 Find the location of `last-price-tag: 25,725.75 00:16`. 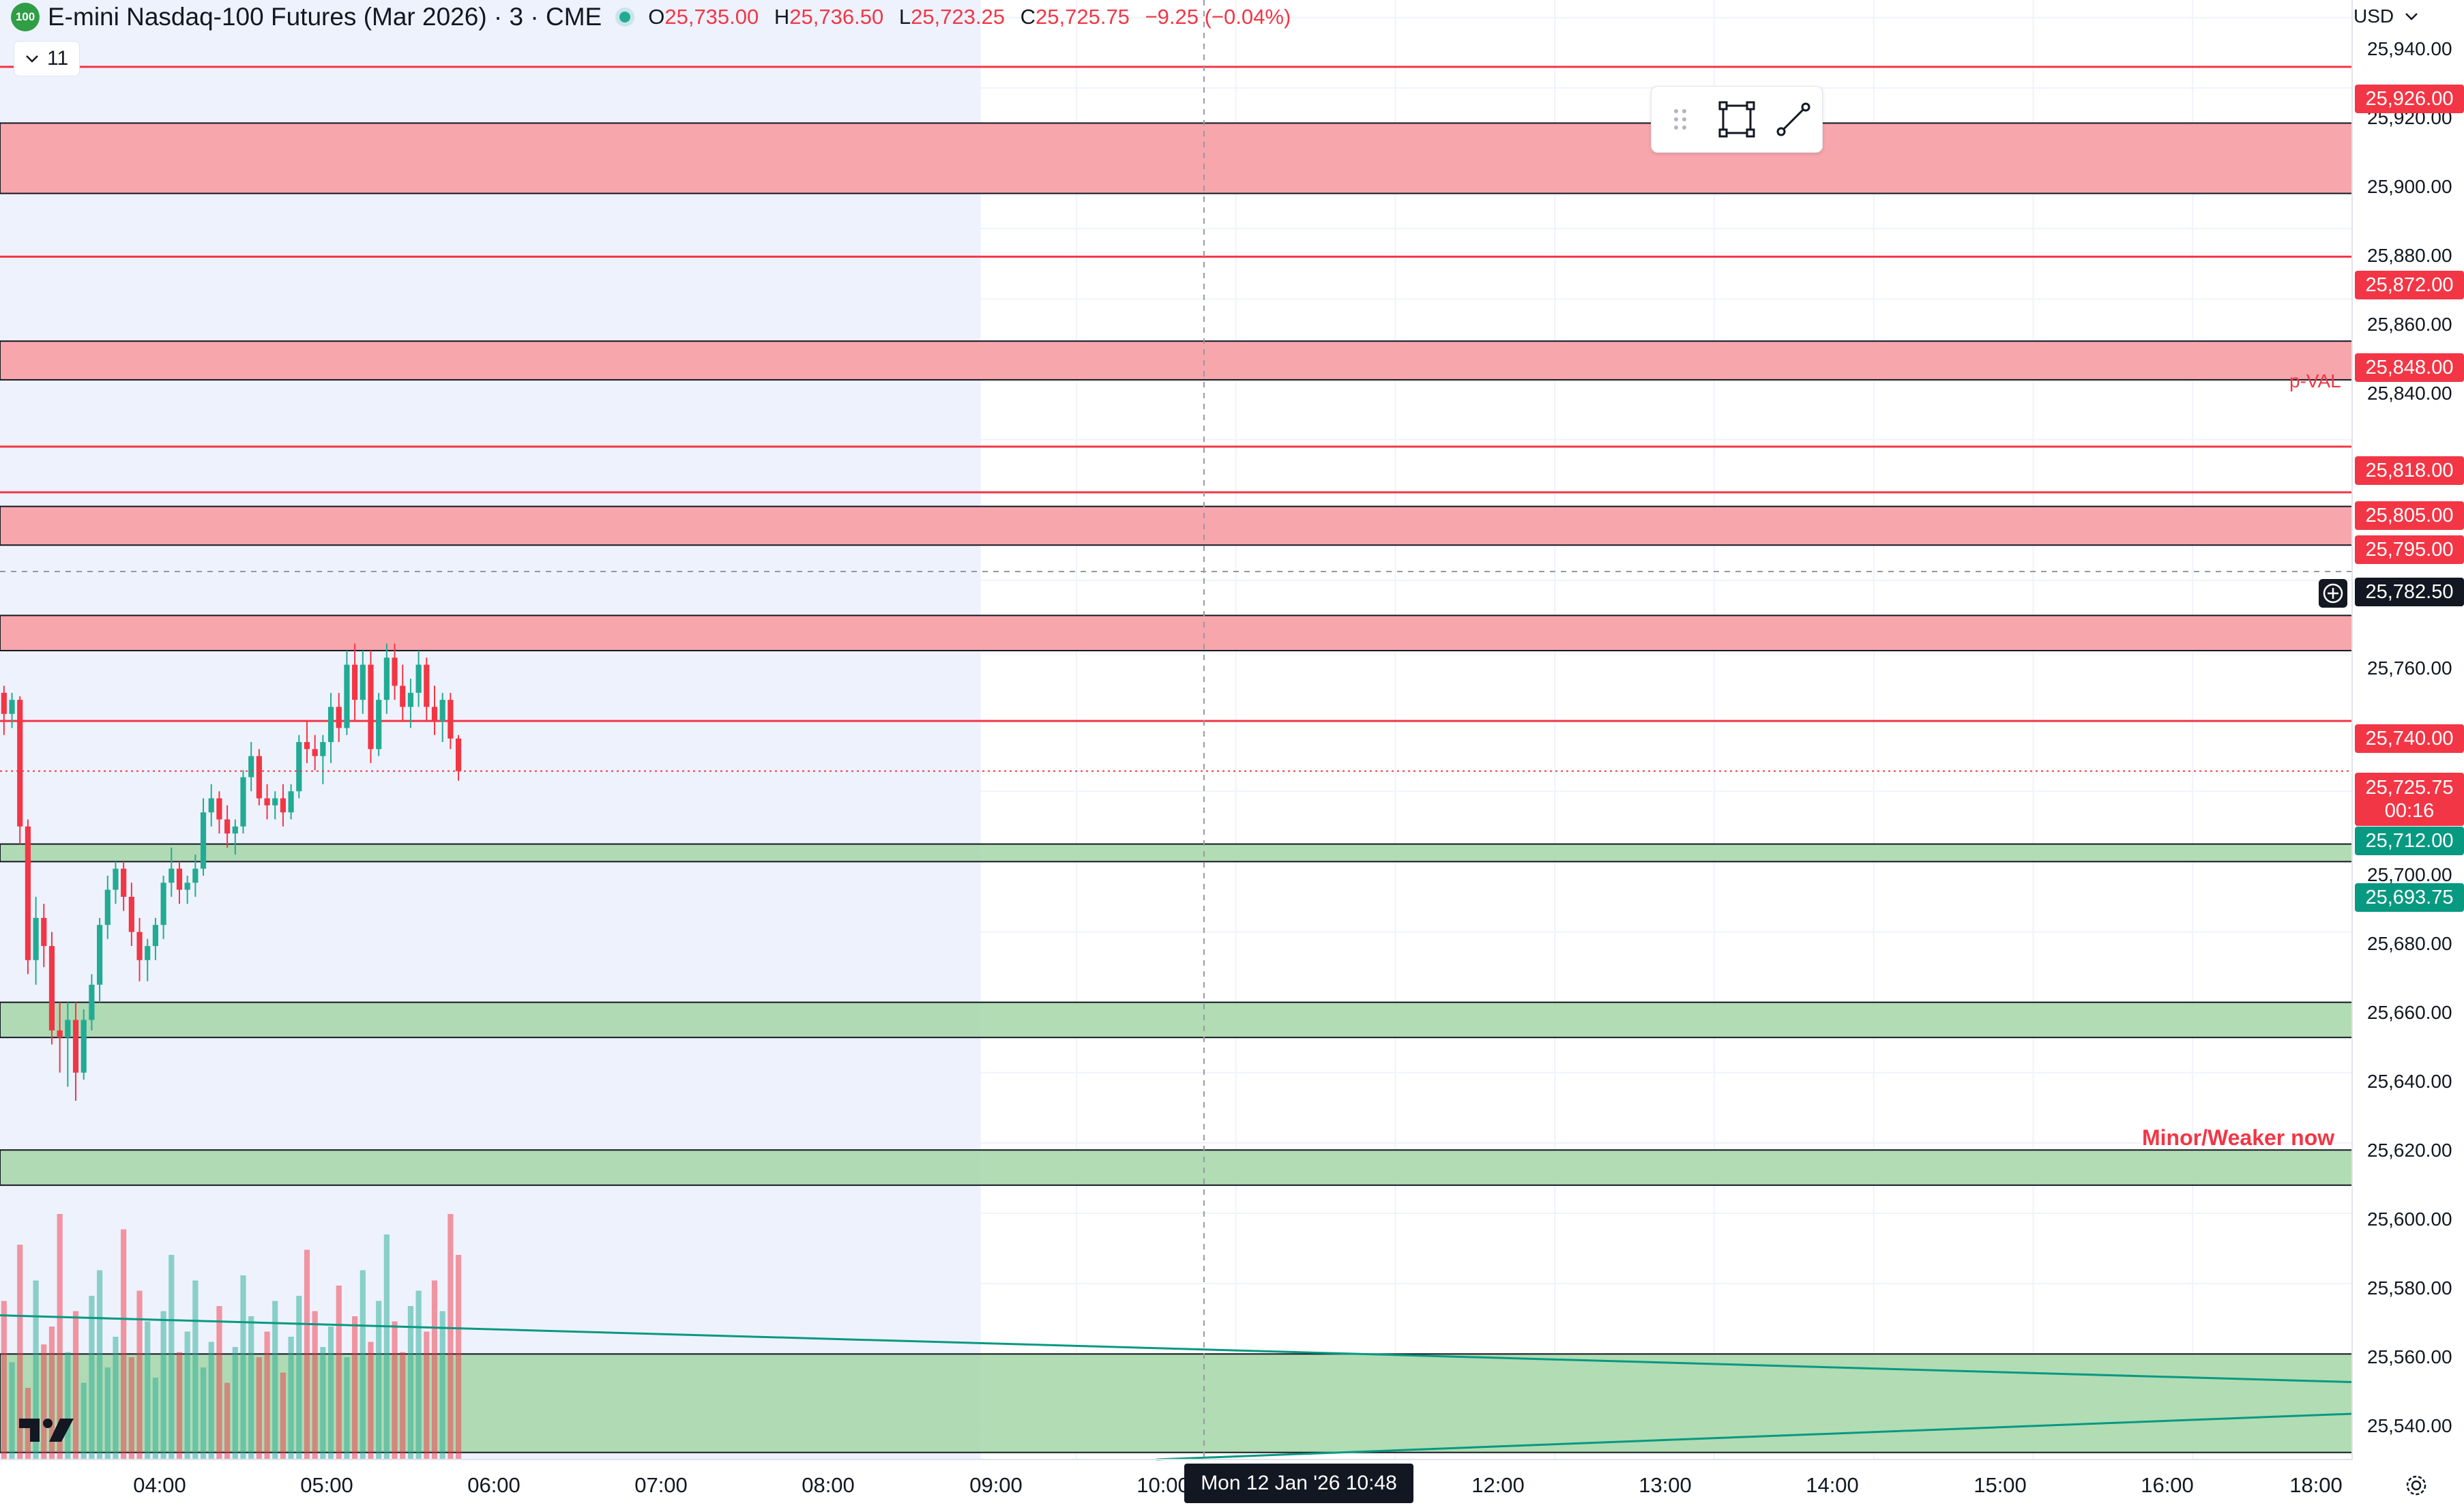

last-price-tag: 25,725.75 00:16 is located at coordinates (2409, 799).